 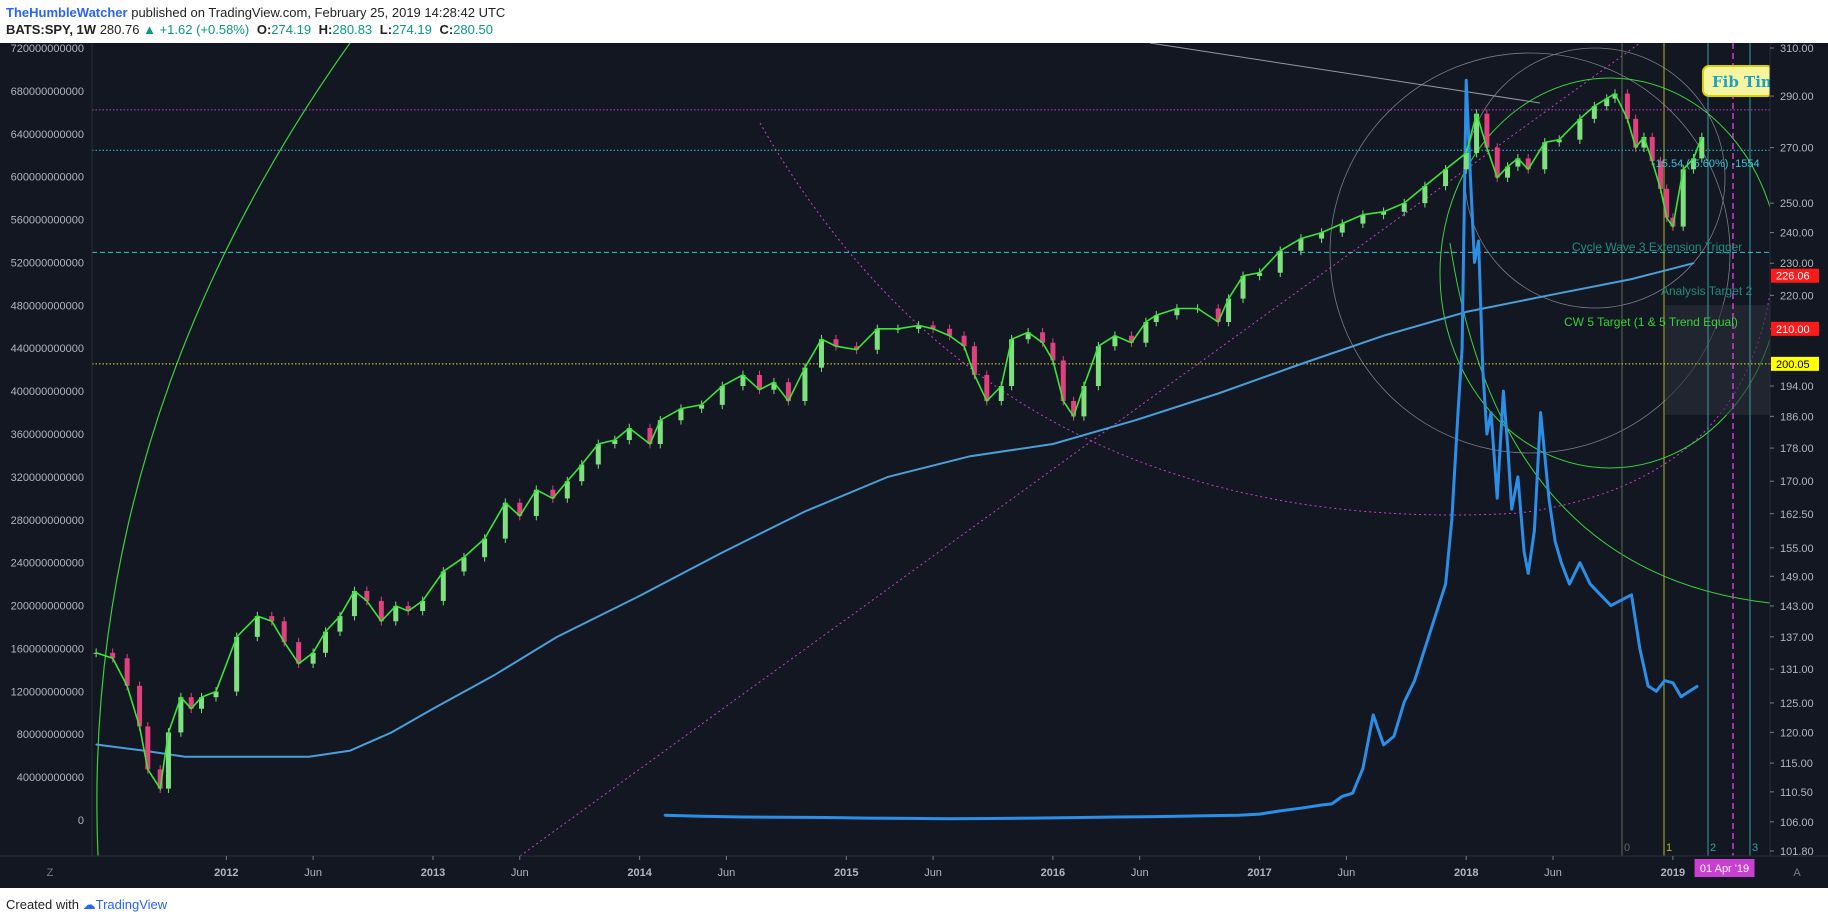 What do you see at coordinates (412, 29) in the screenshot?
I see `low-value: 274.19` at bounding box center [412, 29].